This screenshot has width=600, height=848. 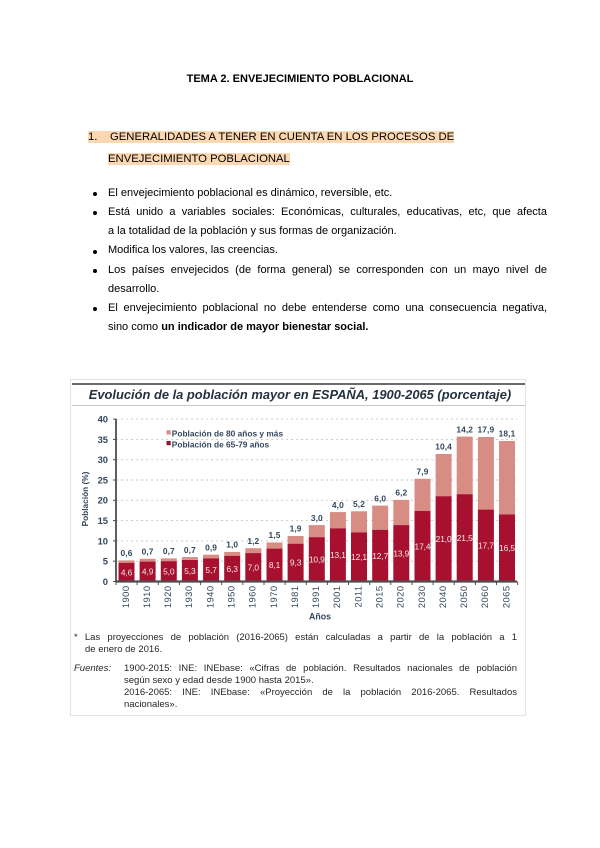 I want to click on svg-text: 5, so click(x=105, y=561).